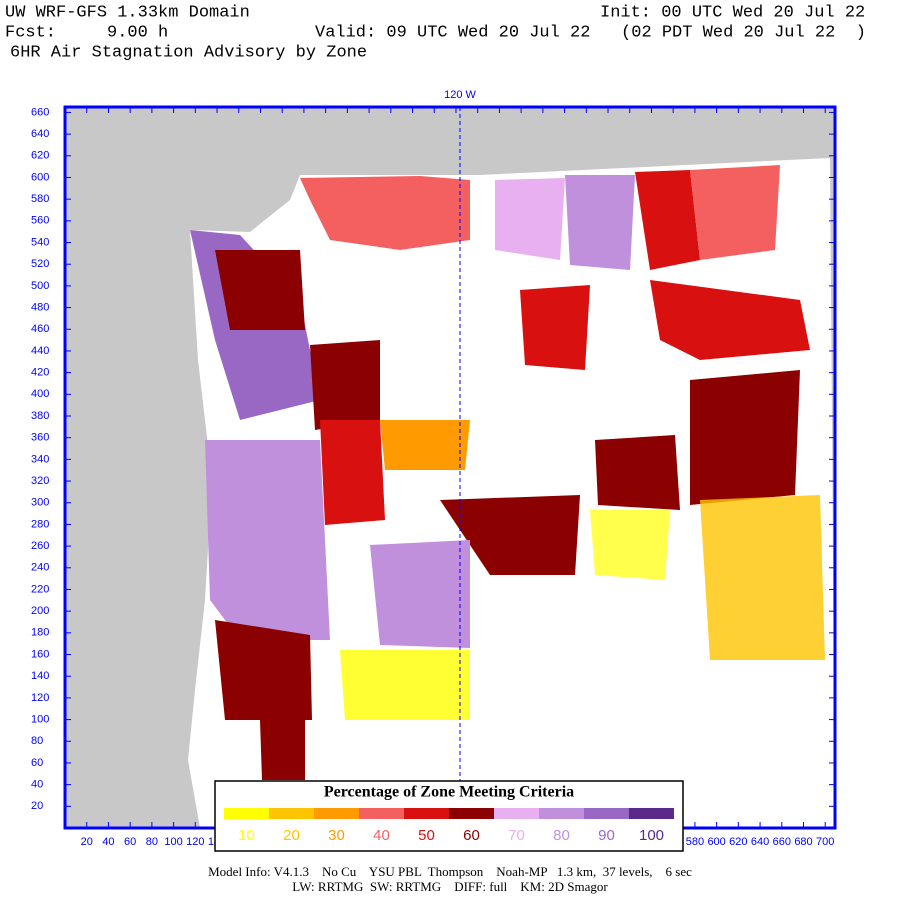 The width and height of the screenshot is (900, 900). What do you see at coordinates (86, 32) in the screenshot?
I see `forecast-hour: Fcst: 9.00 h` at bounding box center [86, 32].